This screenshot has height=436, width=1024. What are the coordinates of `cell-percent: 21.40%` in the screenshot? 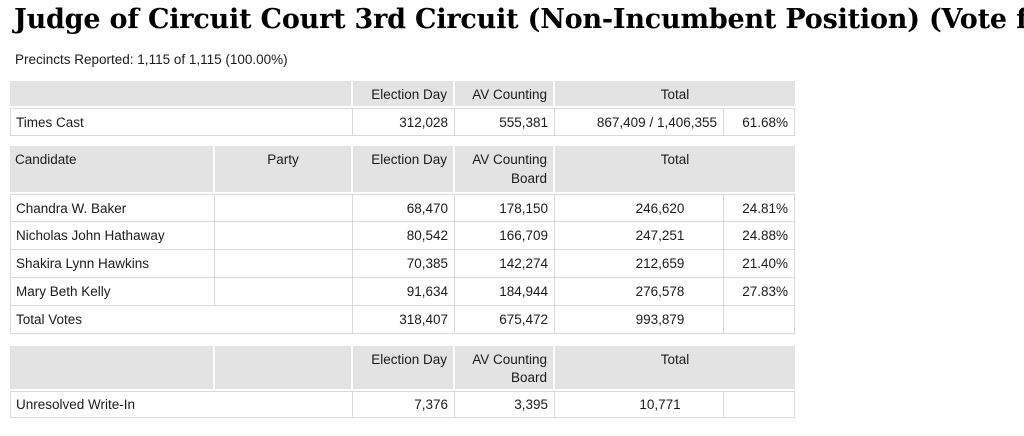 It's located at (759, 264).